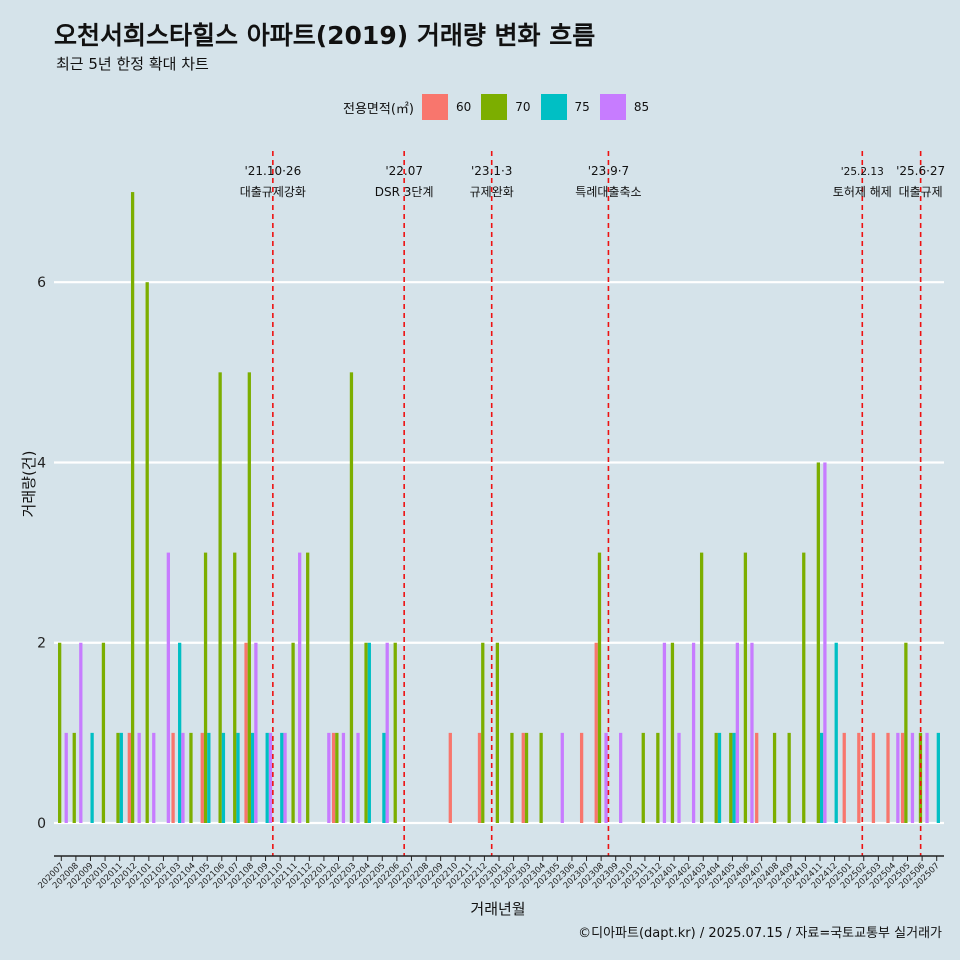  I want to click on legend-item-60: 60, so click(446, 107).